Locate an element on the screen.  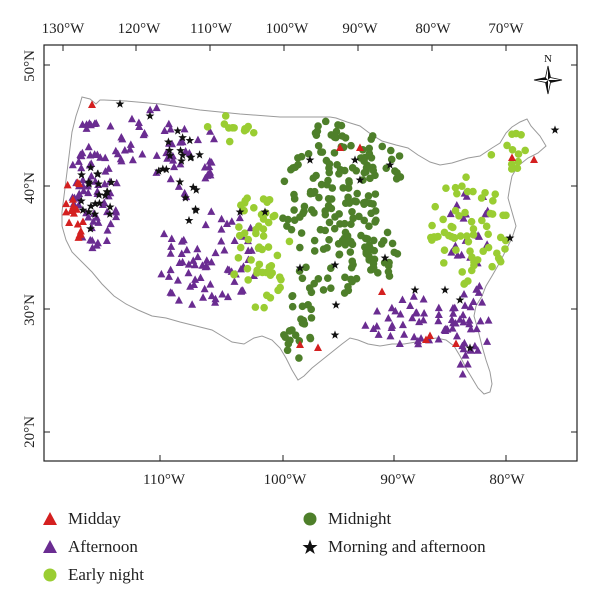
top-lon-label: 120°W is located at coordinates (139, 29).